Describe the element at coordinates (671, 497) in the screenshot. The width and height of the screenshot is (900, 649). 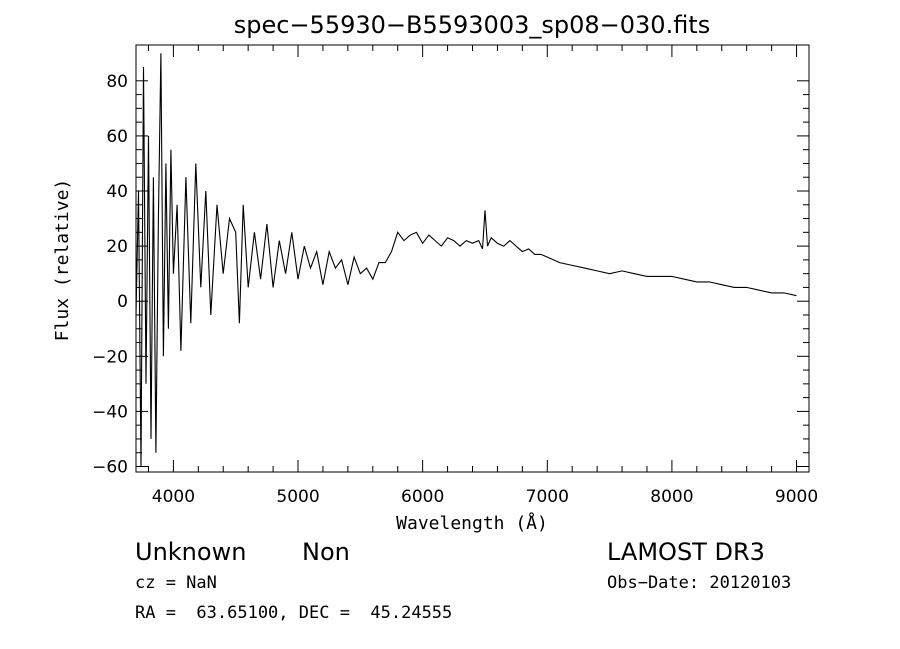
I see `x-tick-label: 8000` at that location.